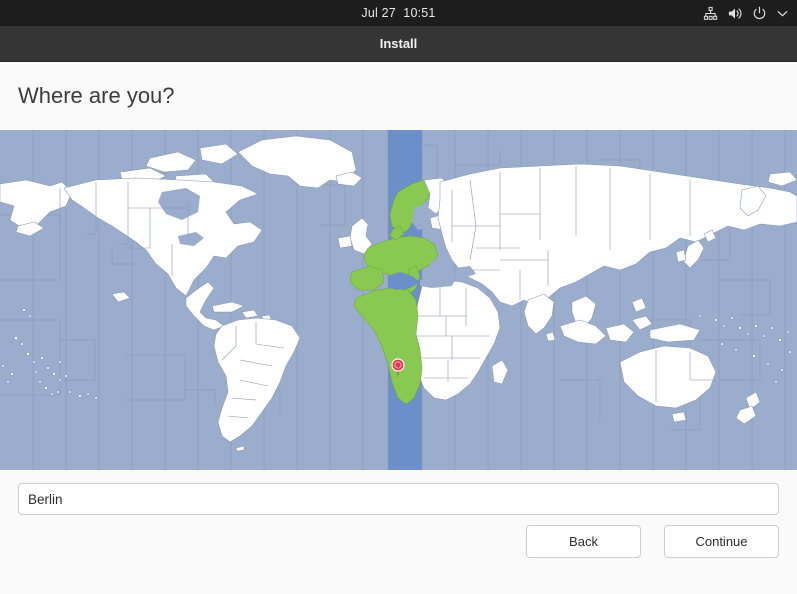  Describe the element at coordinates (753, 401) in the screenshot. I see `land-new-zealand-north` at that location.